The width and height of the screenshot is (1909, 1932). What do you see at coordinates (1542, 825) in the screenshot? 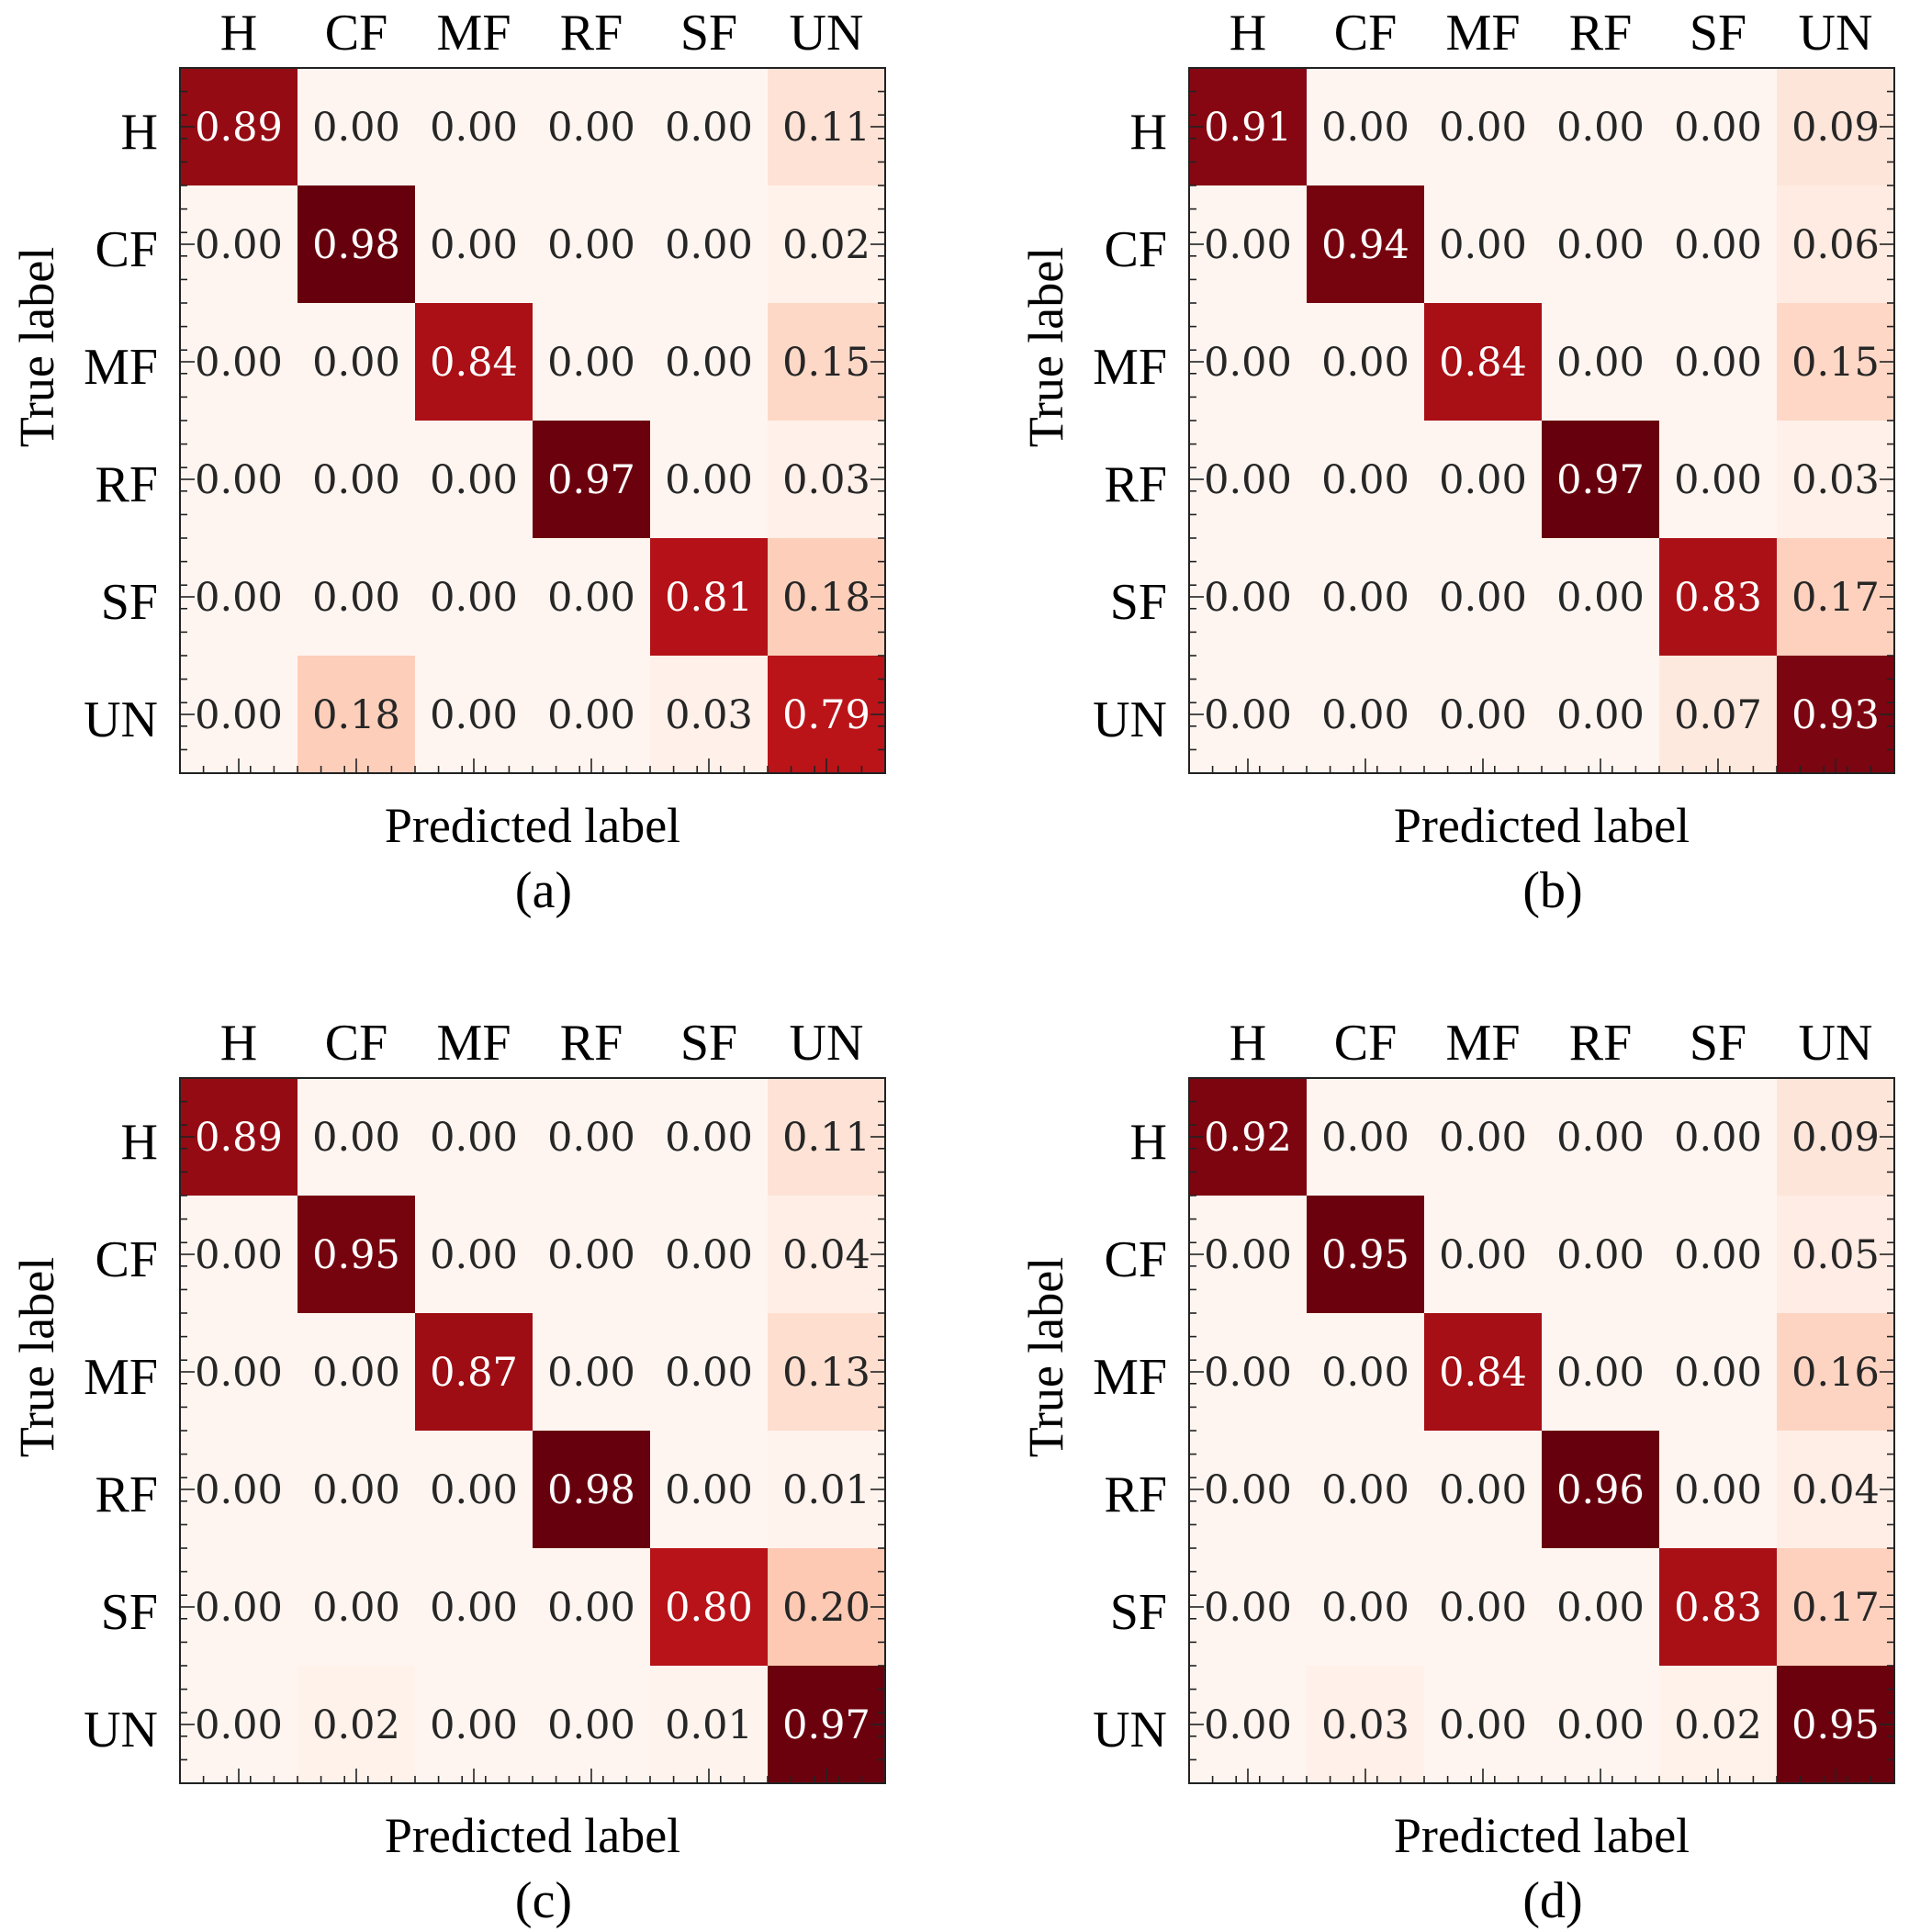
I see `x-axis-label: Predicted label` at bounding box center [1542, 825].